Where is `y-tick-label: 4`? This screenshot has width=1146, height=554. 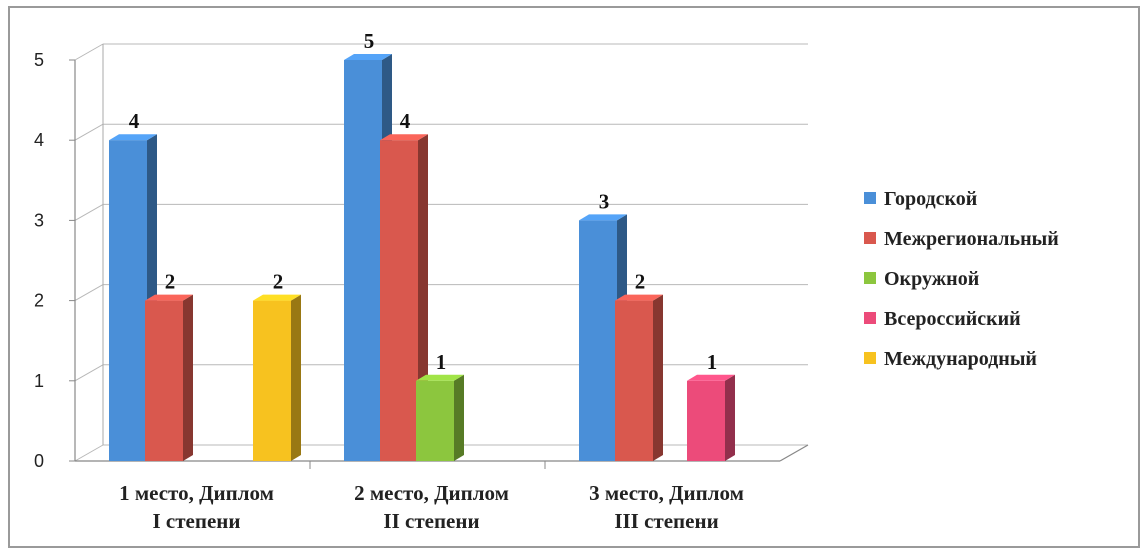
y-tick-label: 4 is located at coordinates (39, 140).